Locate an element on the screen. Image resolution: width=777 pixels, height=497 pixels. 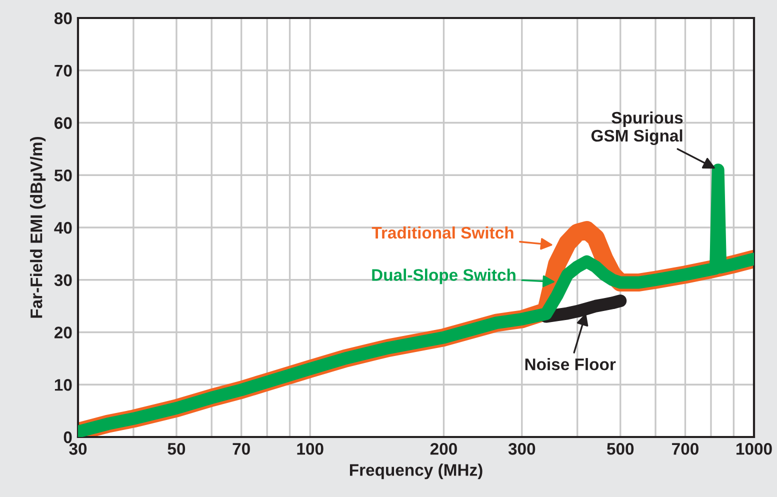
y-tick-label: 0 is located at coordinates (68, 437).